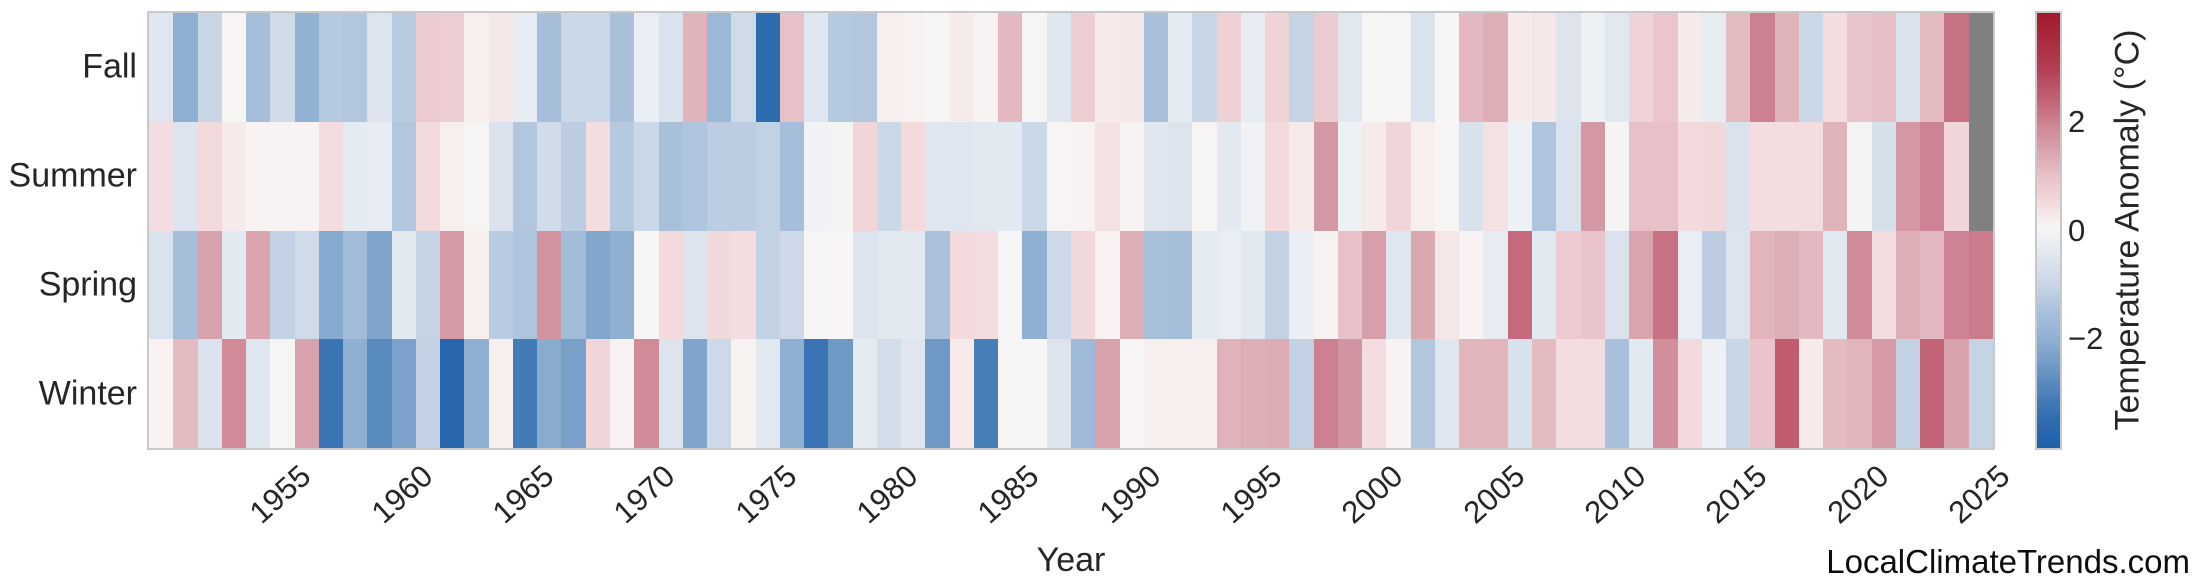  What do you see at coordinates (1979, 494) in the screenshot?
I see `x-tick-2025: 2025` at bounding box center [1979, 494].